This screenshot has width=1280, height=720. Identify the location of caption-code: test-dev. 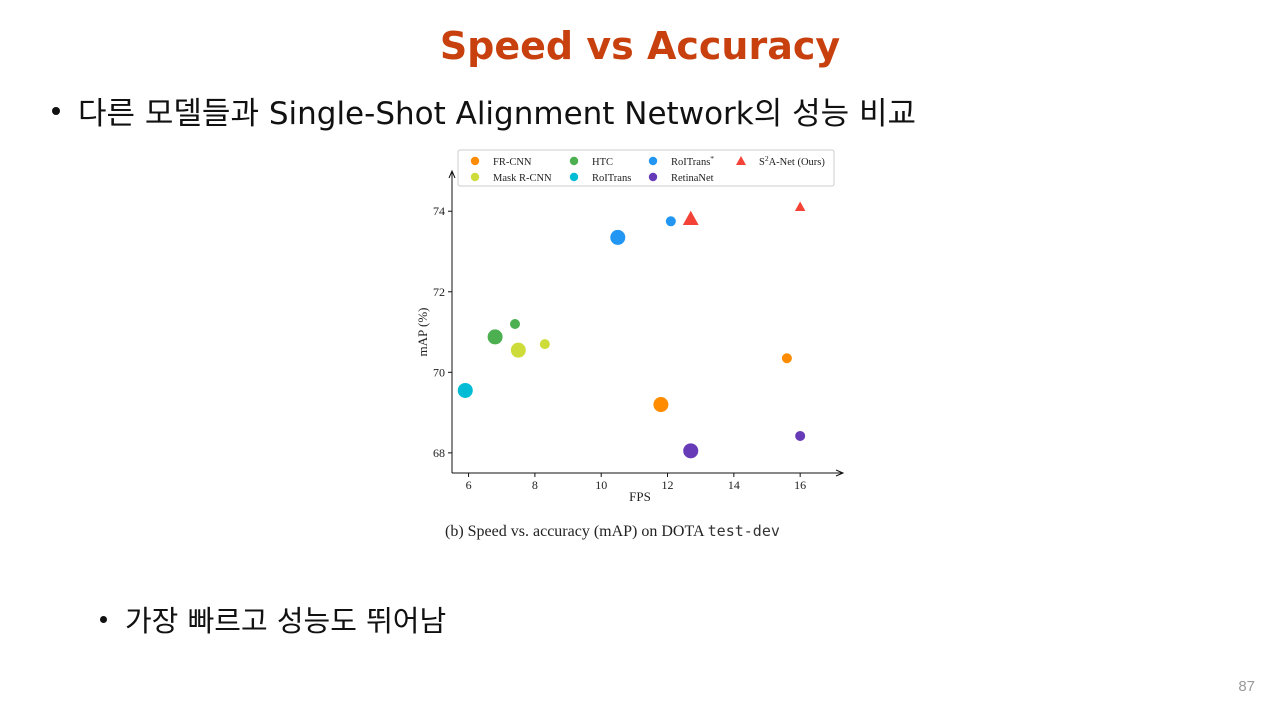
(743, 531).